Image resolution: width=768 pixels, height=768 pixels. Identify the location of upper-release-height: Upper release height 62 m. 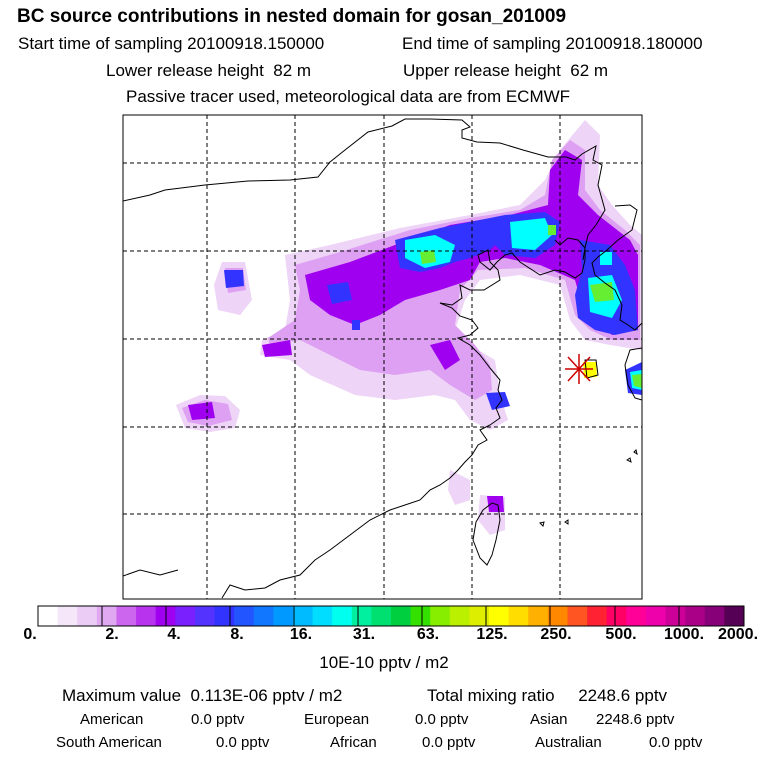
(505, 71).